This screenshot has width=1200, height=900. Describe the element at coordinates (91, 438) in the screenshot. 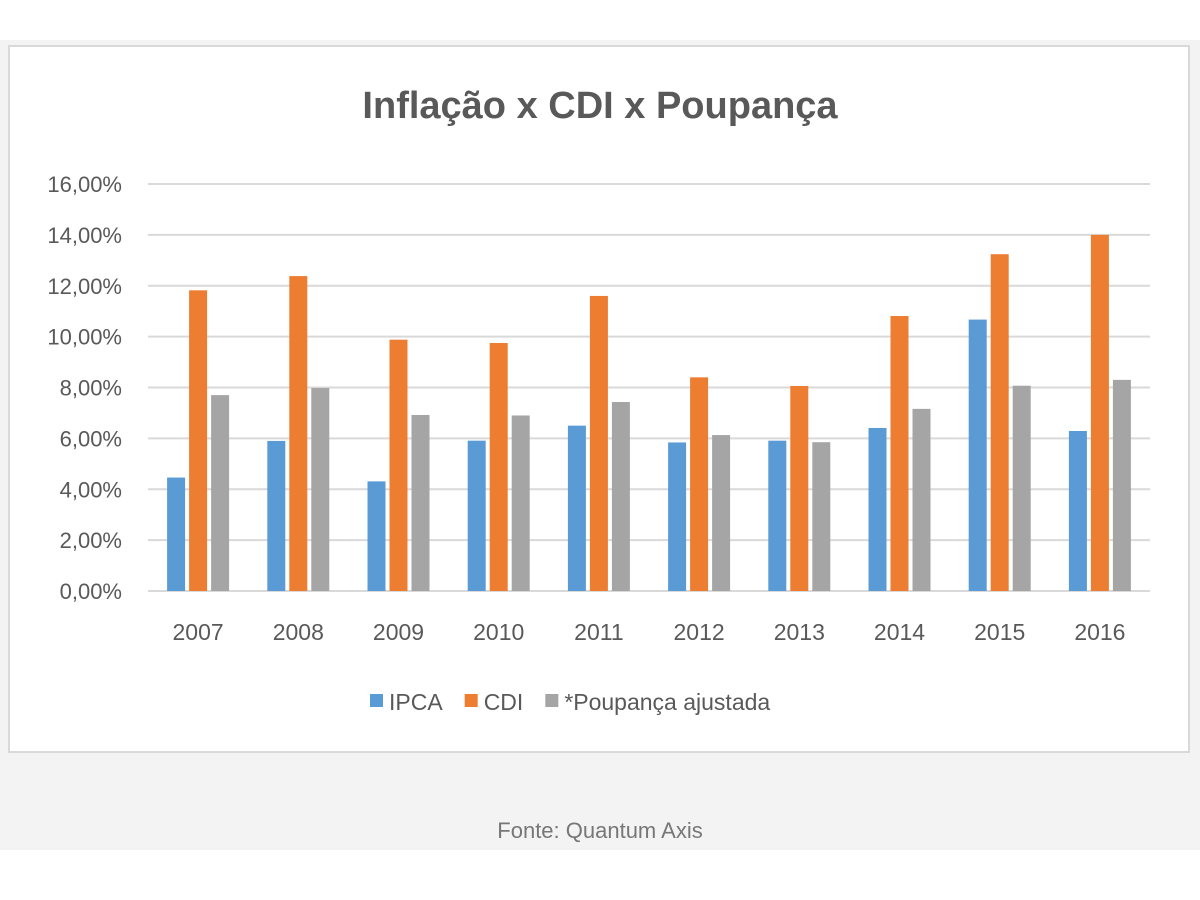

I see `y-tick-label: 6,00%` at that location.